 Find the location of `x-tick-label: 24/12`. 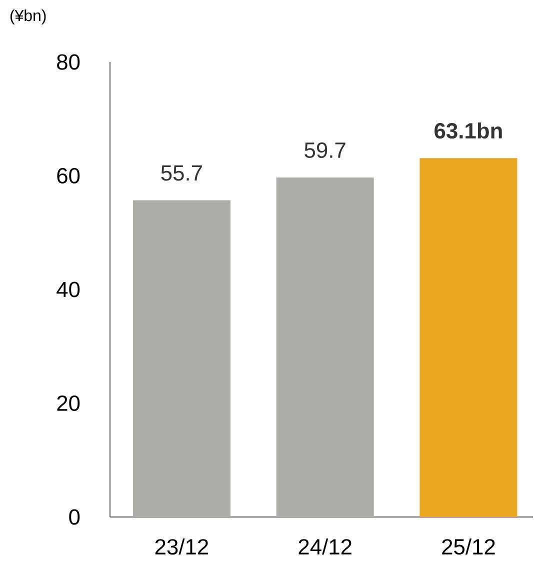

x-tick-label: 24/12 is located at coordinates (325, 546).